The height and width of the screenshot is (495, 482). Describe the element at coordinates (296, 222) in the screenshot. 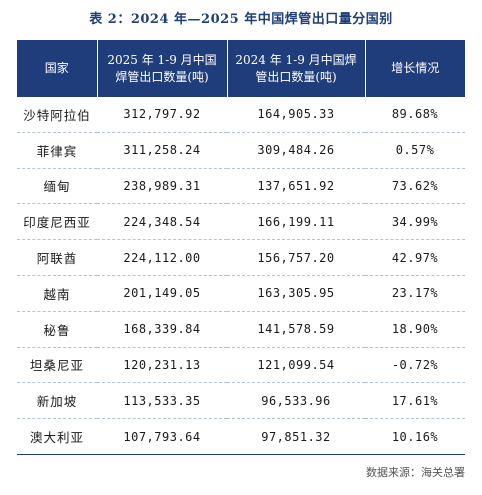

I see `export-2024-cell: 166,199.11` at that location.